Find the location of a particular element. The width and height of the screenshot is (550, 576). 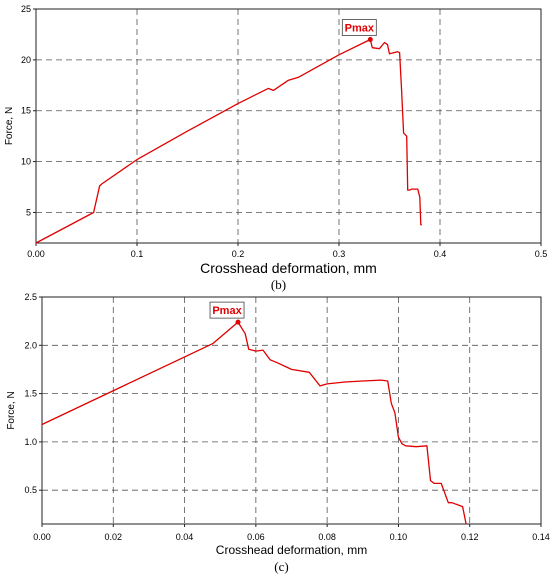

x-tick-label: 0.14 is located at coordinates (541, 537).